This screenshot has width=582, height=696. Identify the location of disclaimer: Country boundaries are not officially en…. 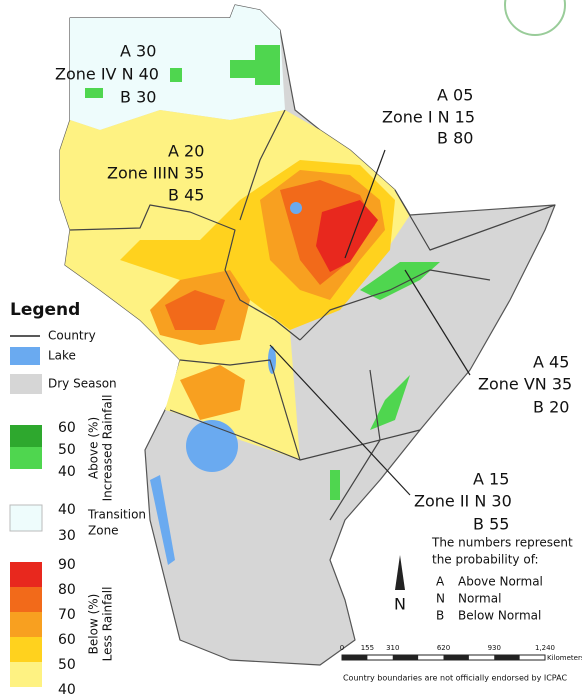
(455, 678).